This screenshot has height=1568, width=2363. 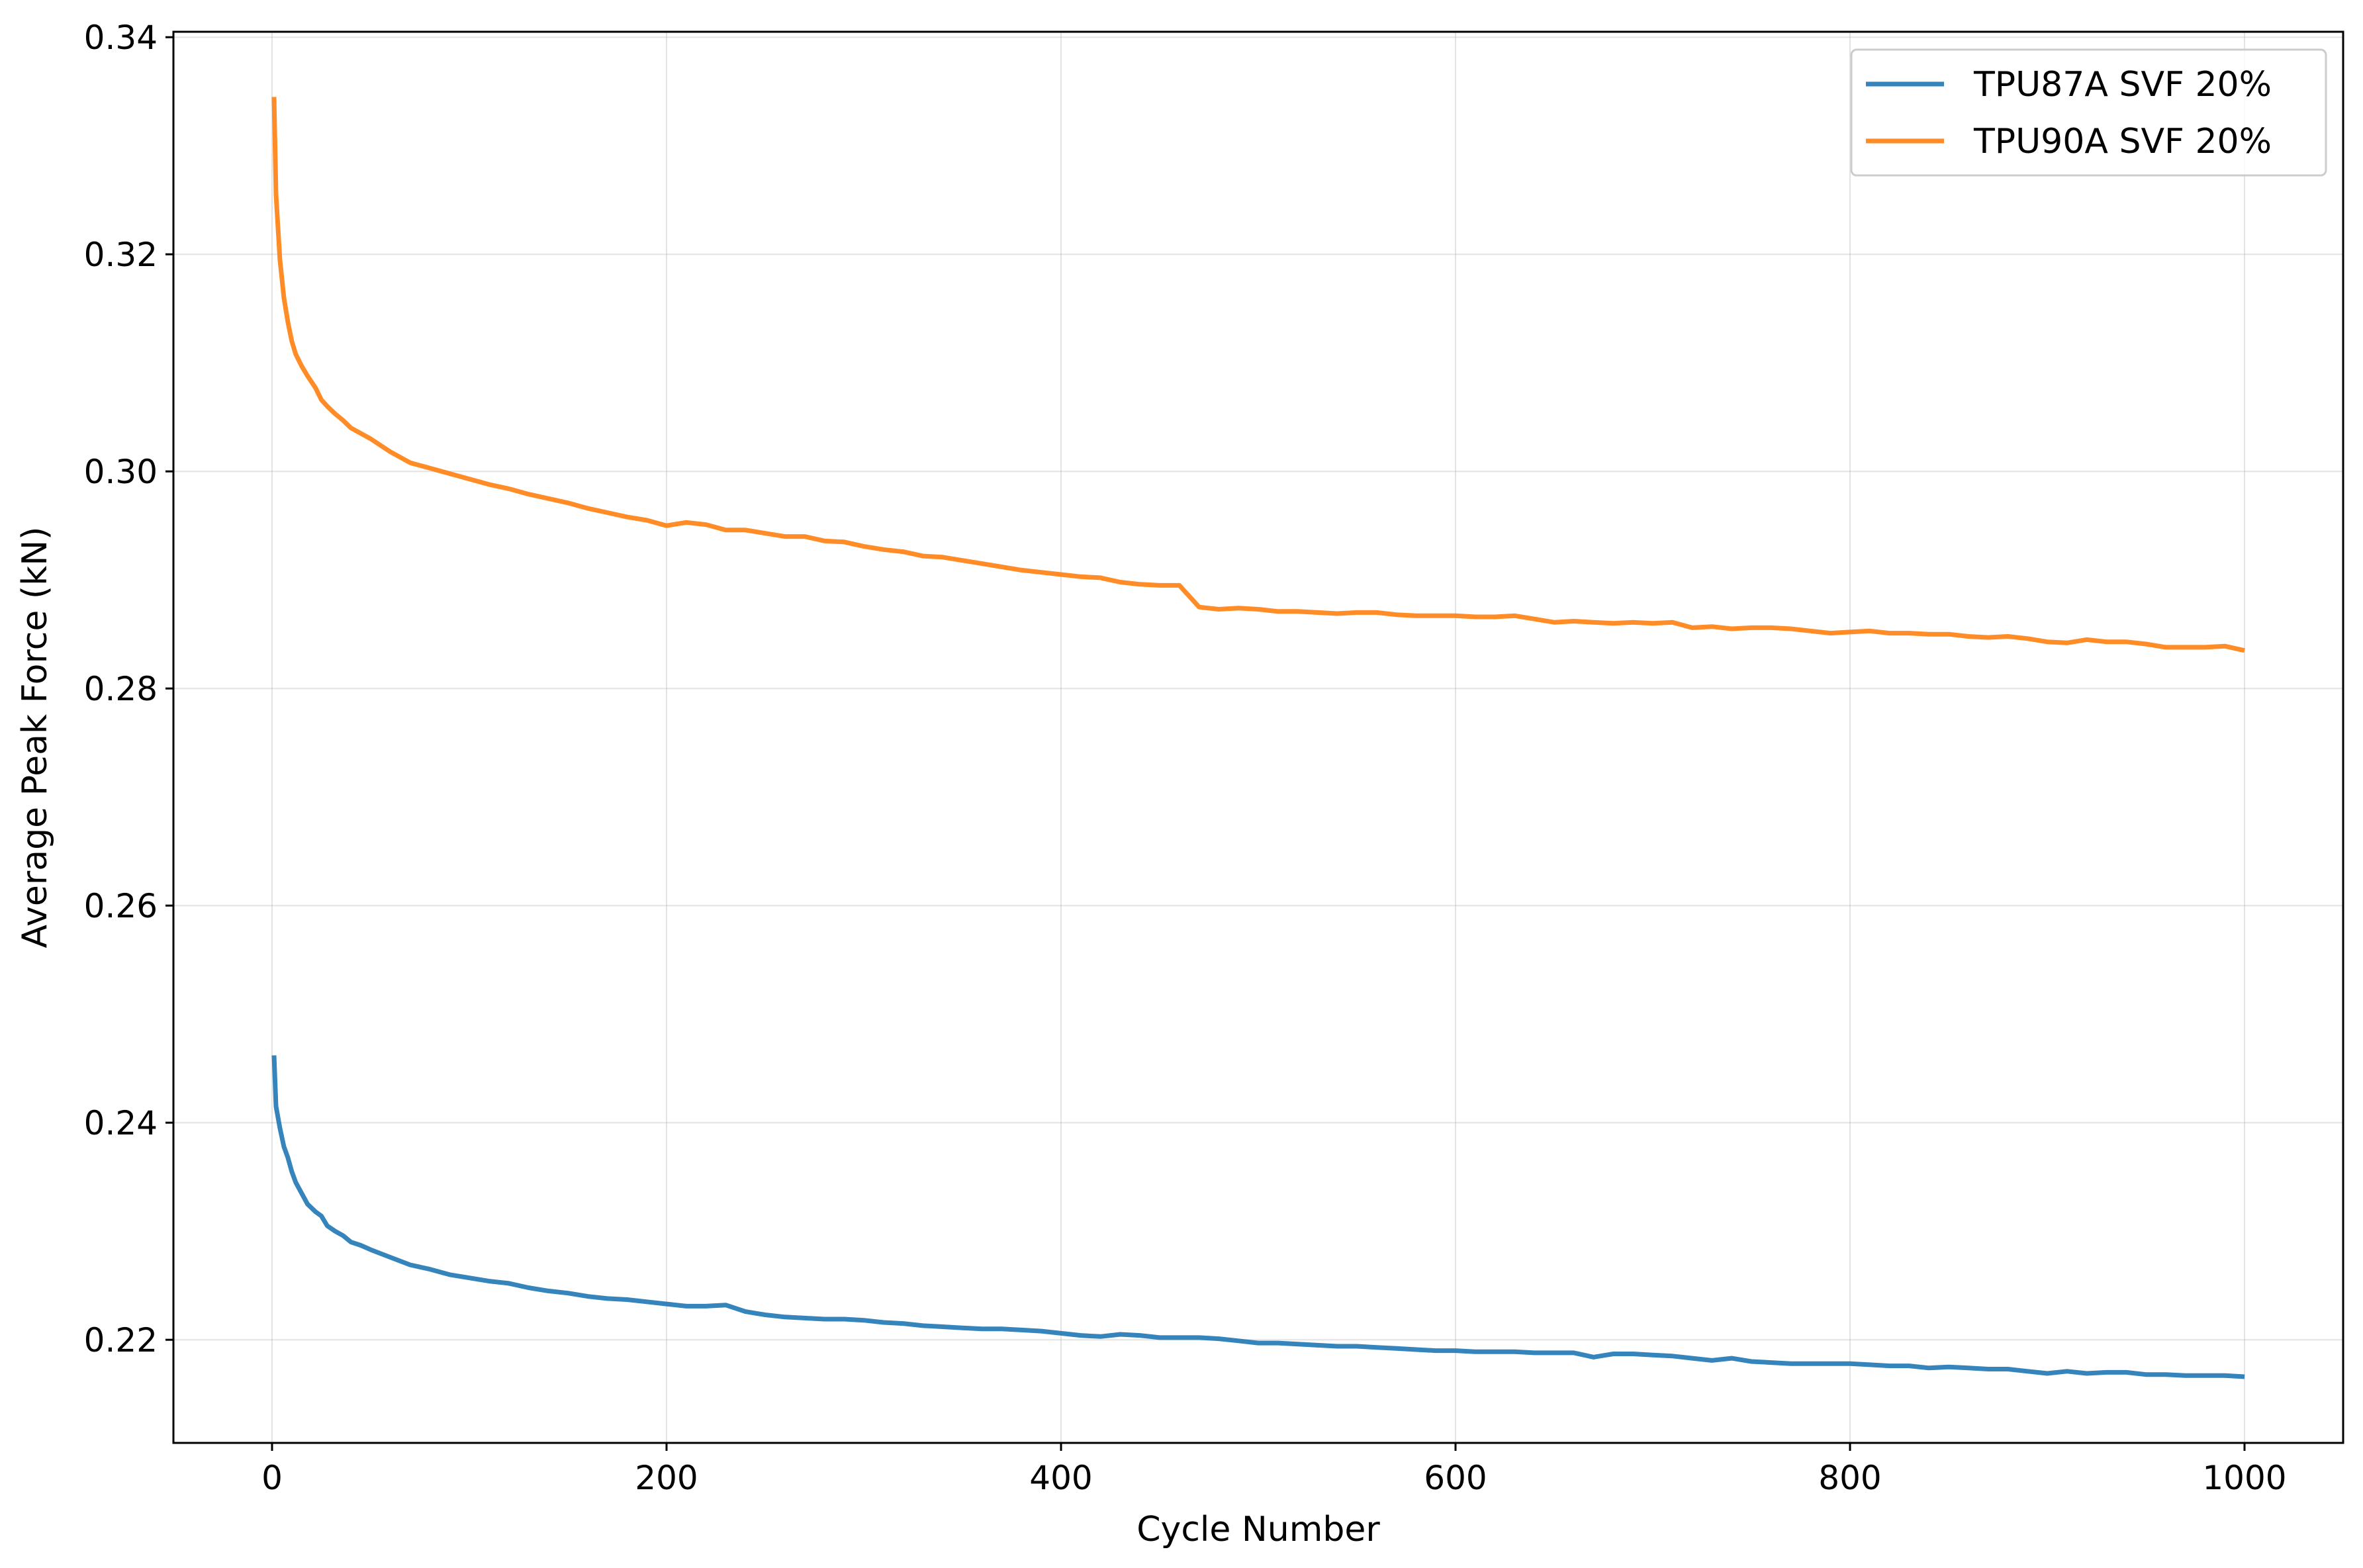 What do you see at coordinates (121, 255) in the screenshot?
I see `y-tick-label: 0.32` at bounding box center [121, 255].